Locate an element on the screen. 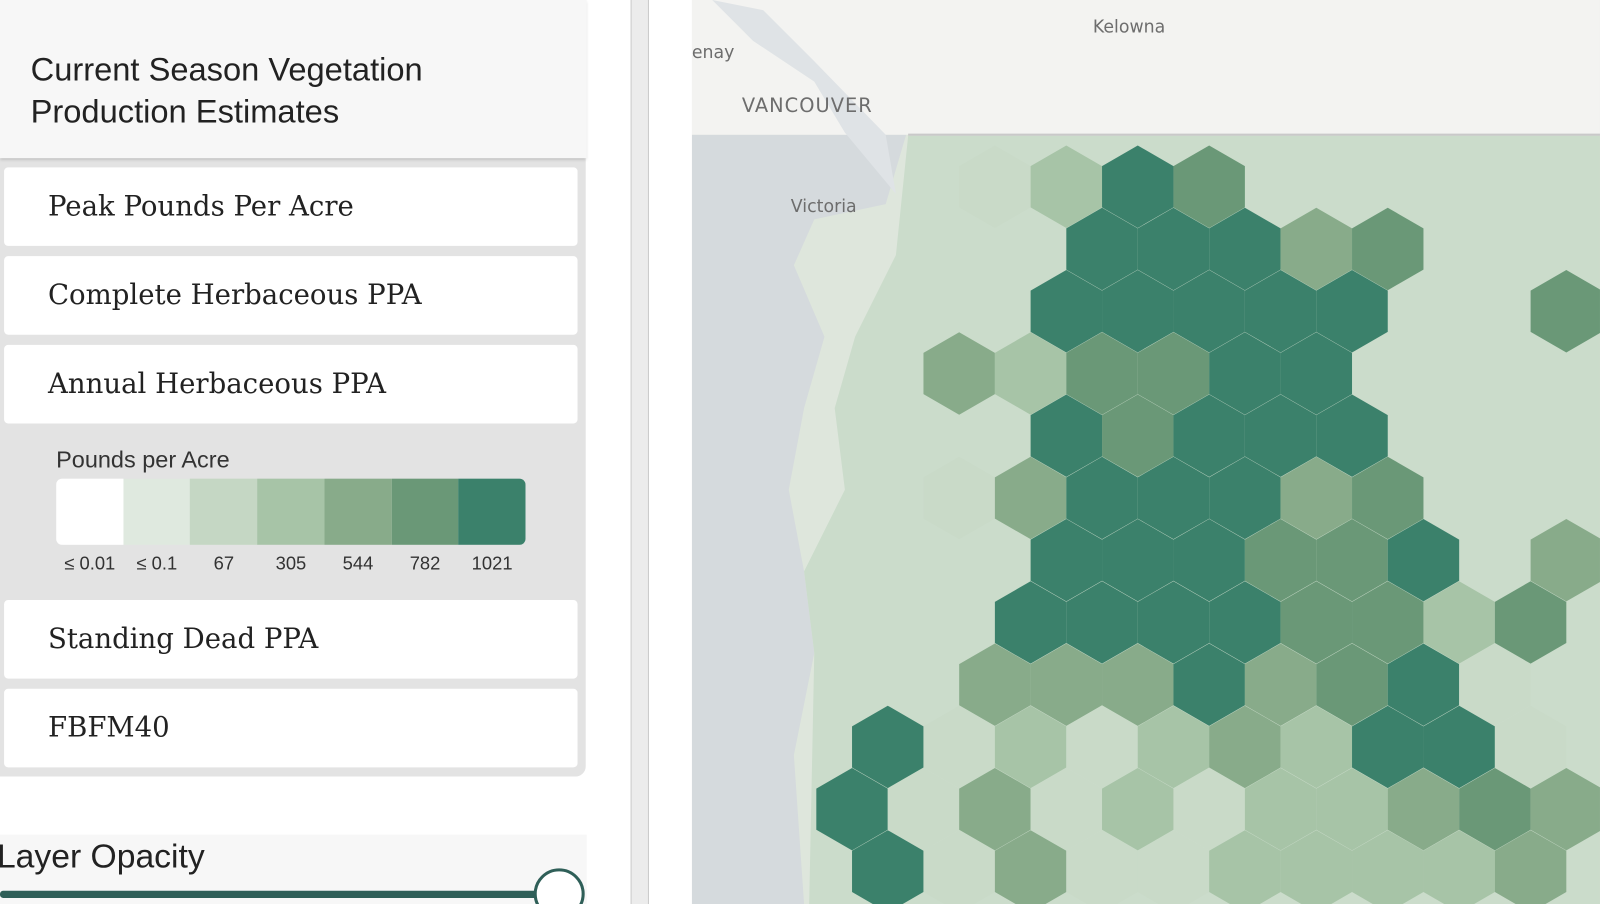 This screenshot has height=904, width=1600. legend-label: 782 is located at coordinates (425, 563).